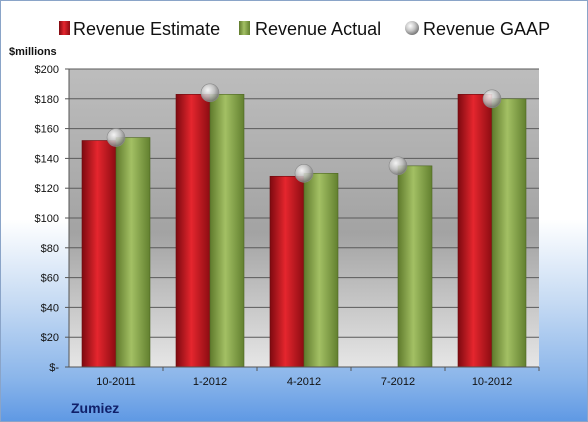 The image size is (588, 422). Describe the element at coordinates (33, 52) in the screenshot. I see `y-axis-unit-label: $millions` at that location.